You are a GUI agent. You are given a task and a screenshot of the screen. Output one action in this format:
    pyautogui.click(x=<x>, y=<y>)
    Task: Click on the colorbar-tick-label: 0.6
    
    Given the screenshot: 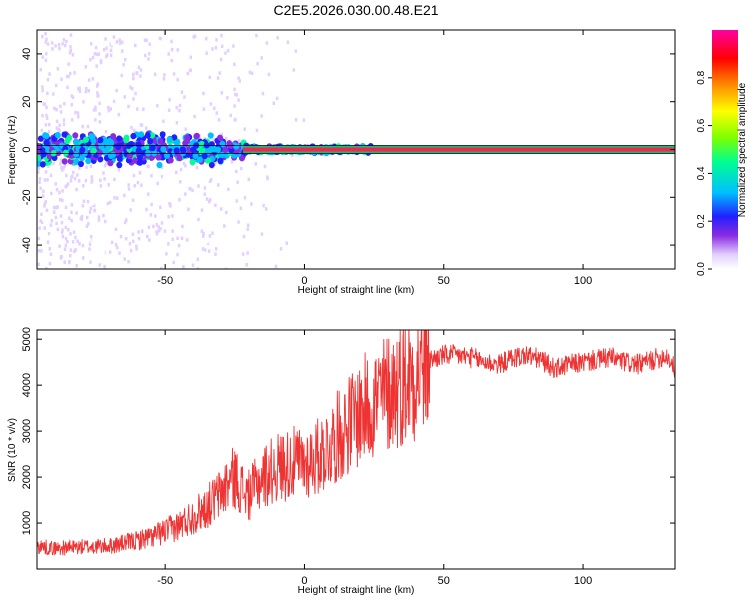 What is the action you would take?
    pyautogui.click(x=701, y=125)
    